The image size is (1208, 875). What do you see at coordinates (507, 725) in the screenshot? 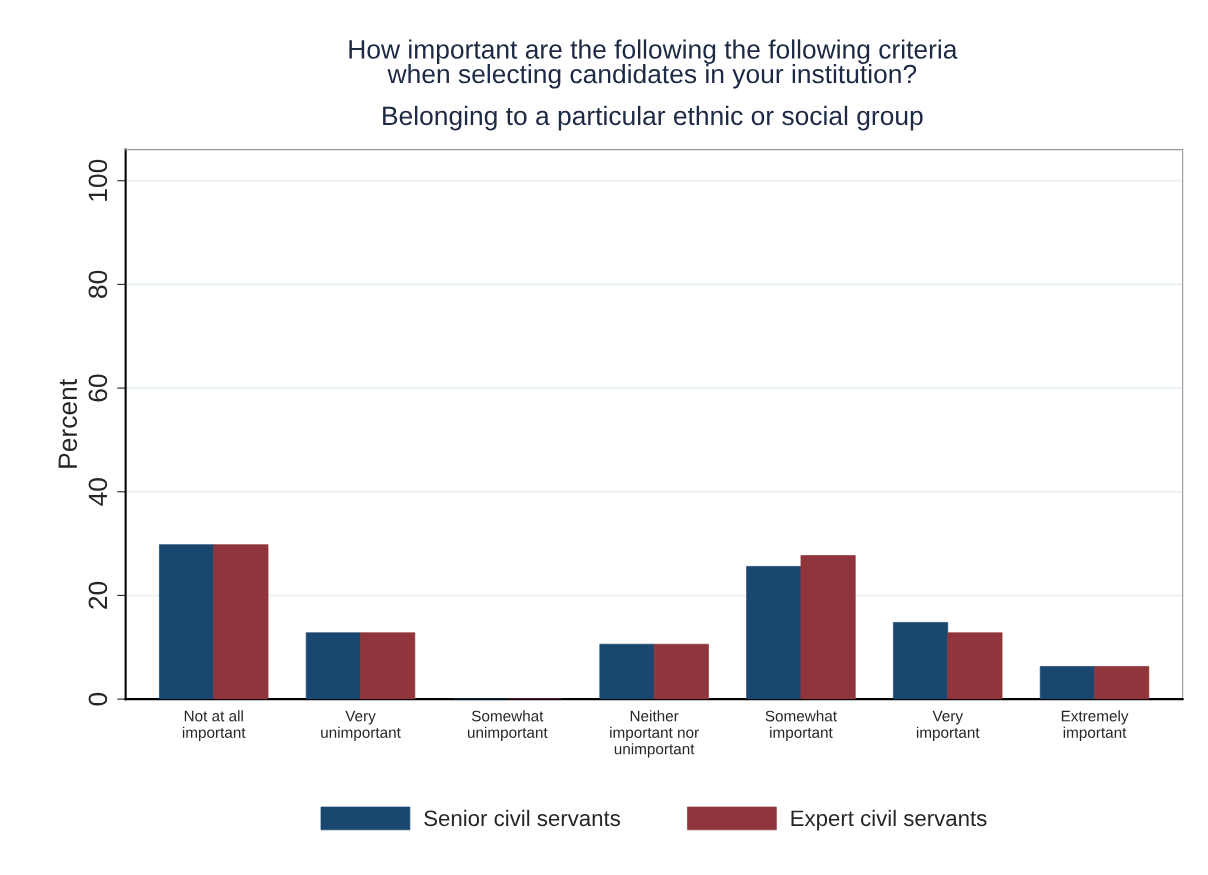
I see `x-tick-label: Somewhat unimportant` at bounding box center [507, 725].